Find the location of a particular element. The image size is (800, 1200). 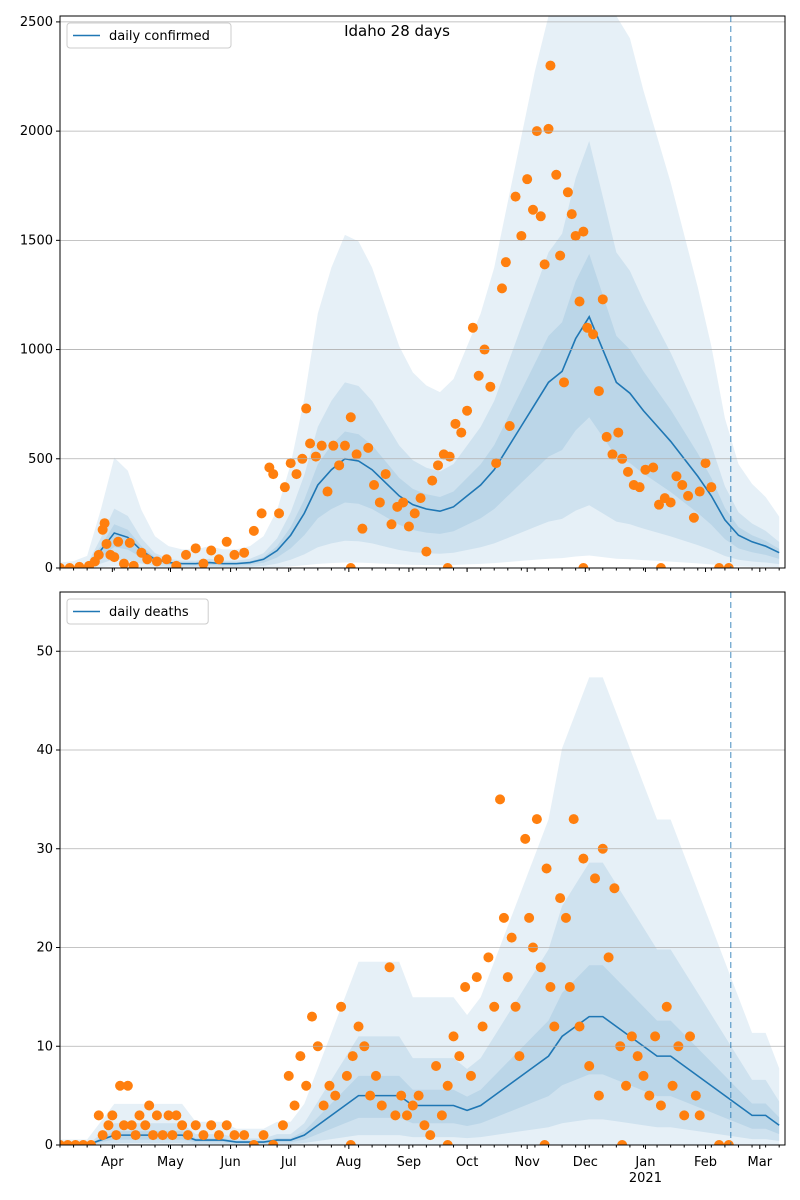

legend-label: daily confirmed is located at coordinates (159, 36).